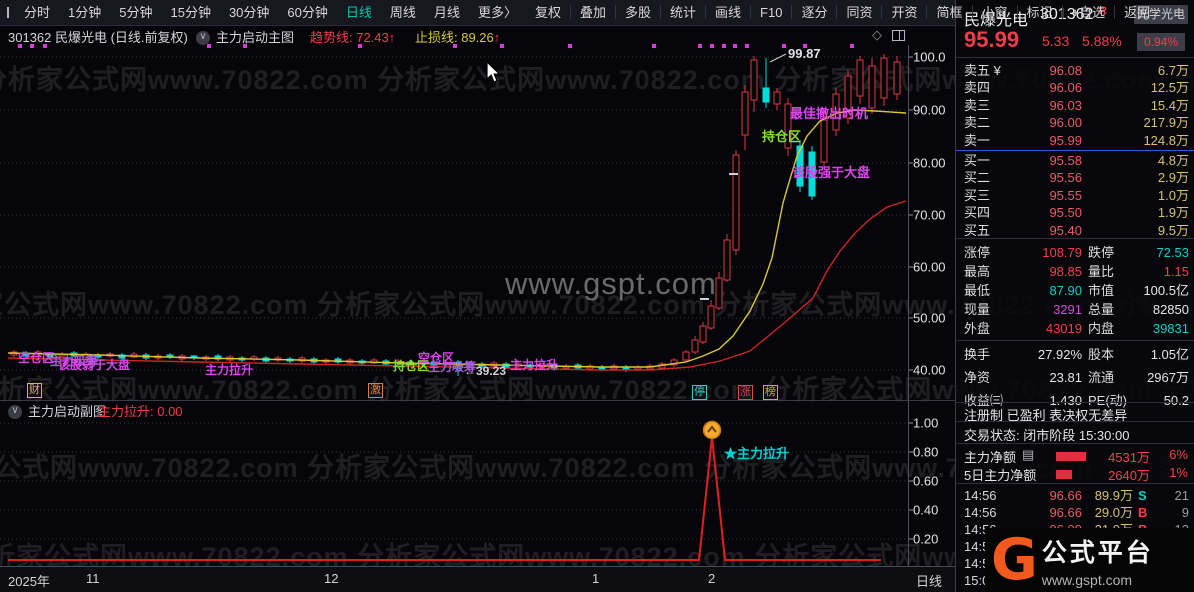  I want to click on stat-cell: 1.430, so click(1065, 400).